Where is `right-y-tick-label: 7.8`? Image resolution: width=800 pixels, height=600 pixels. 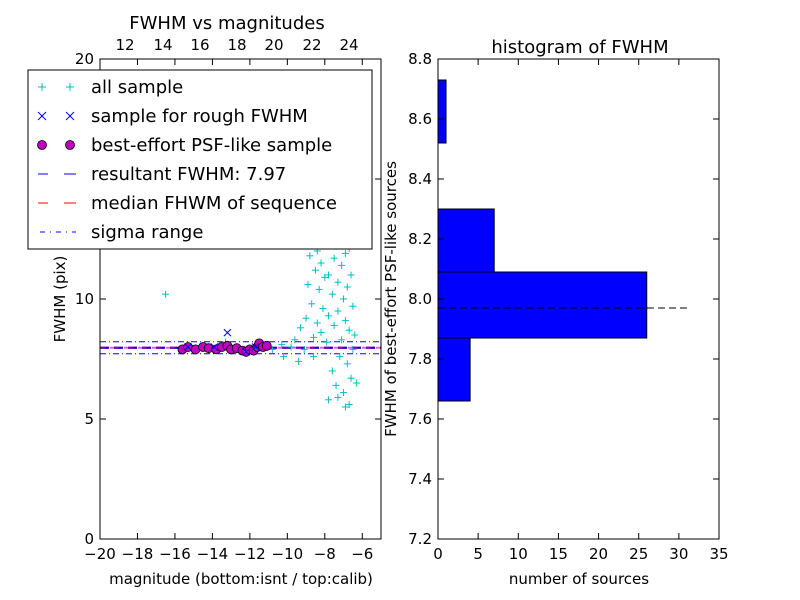
right-y-tick-label: 7.8 is located at coordinates (420, 359).